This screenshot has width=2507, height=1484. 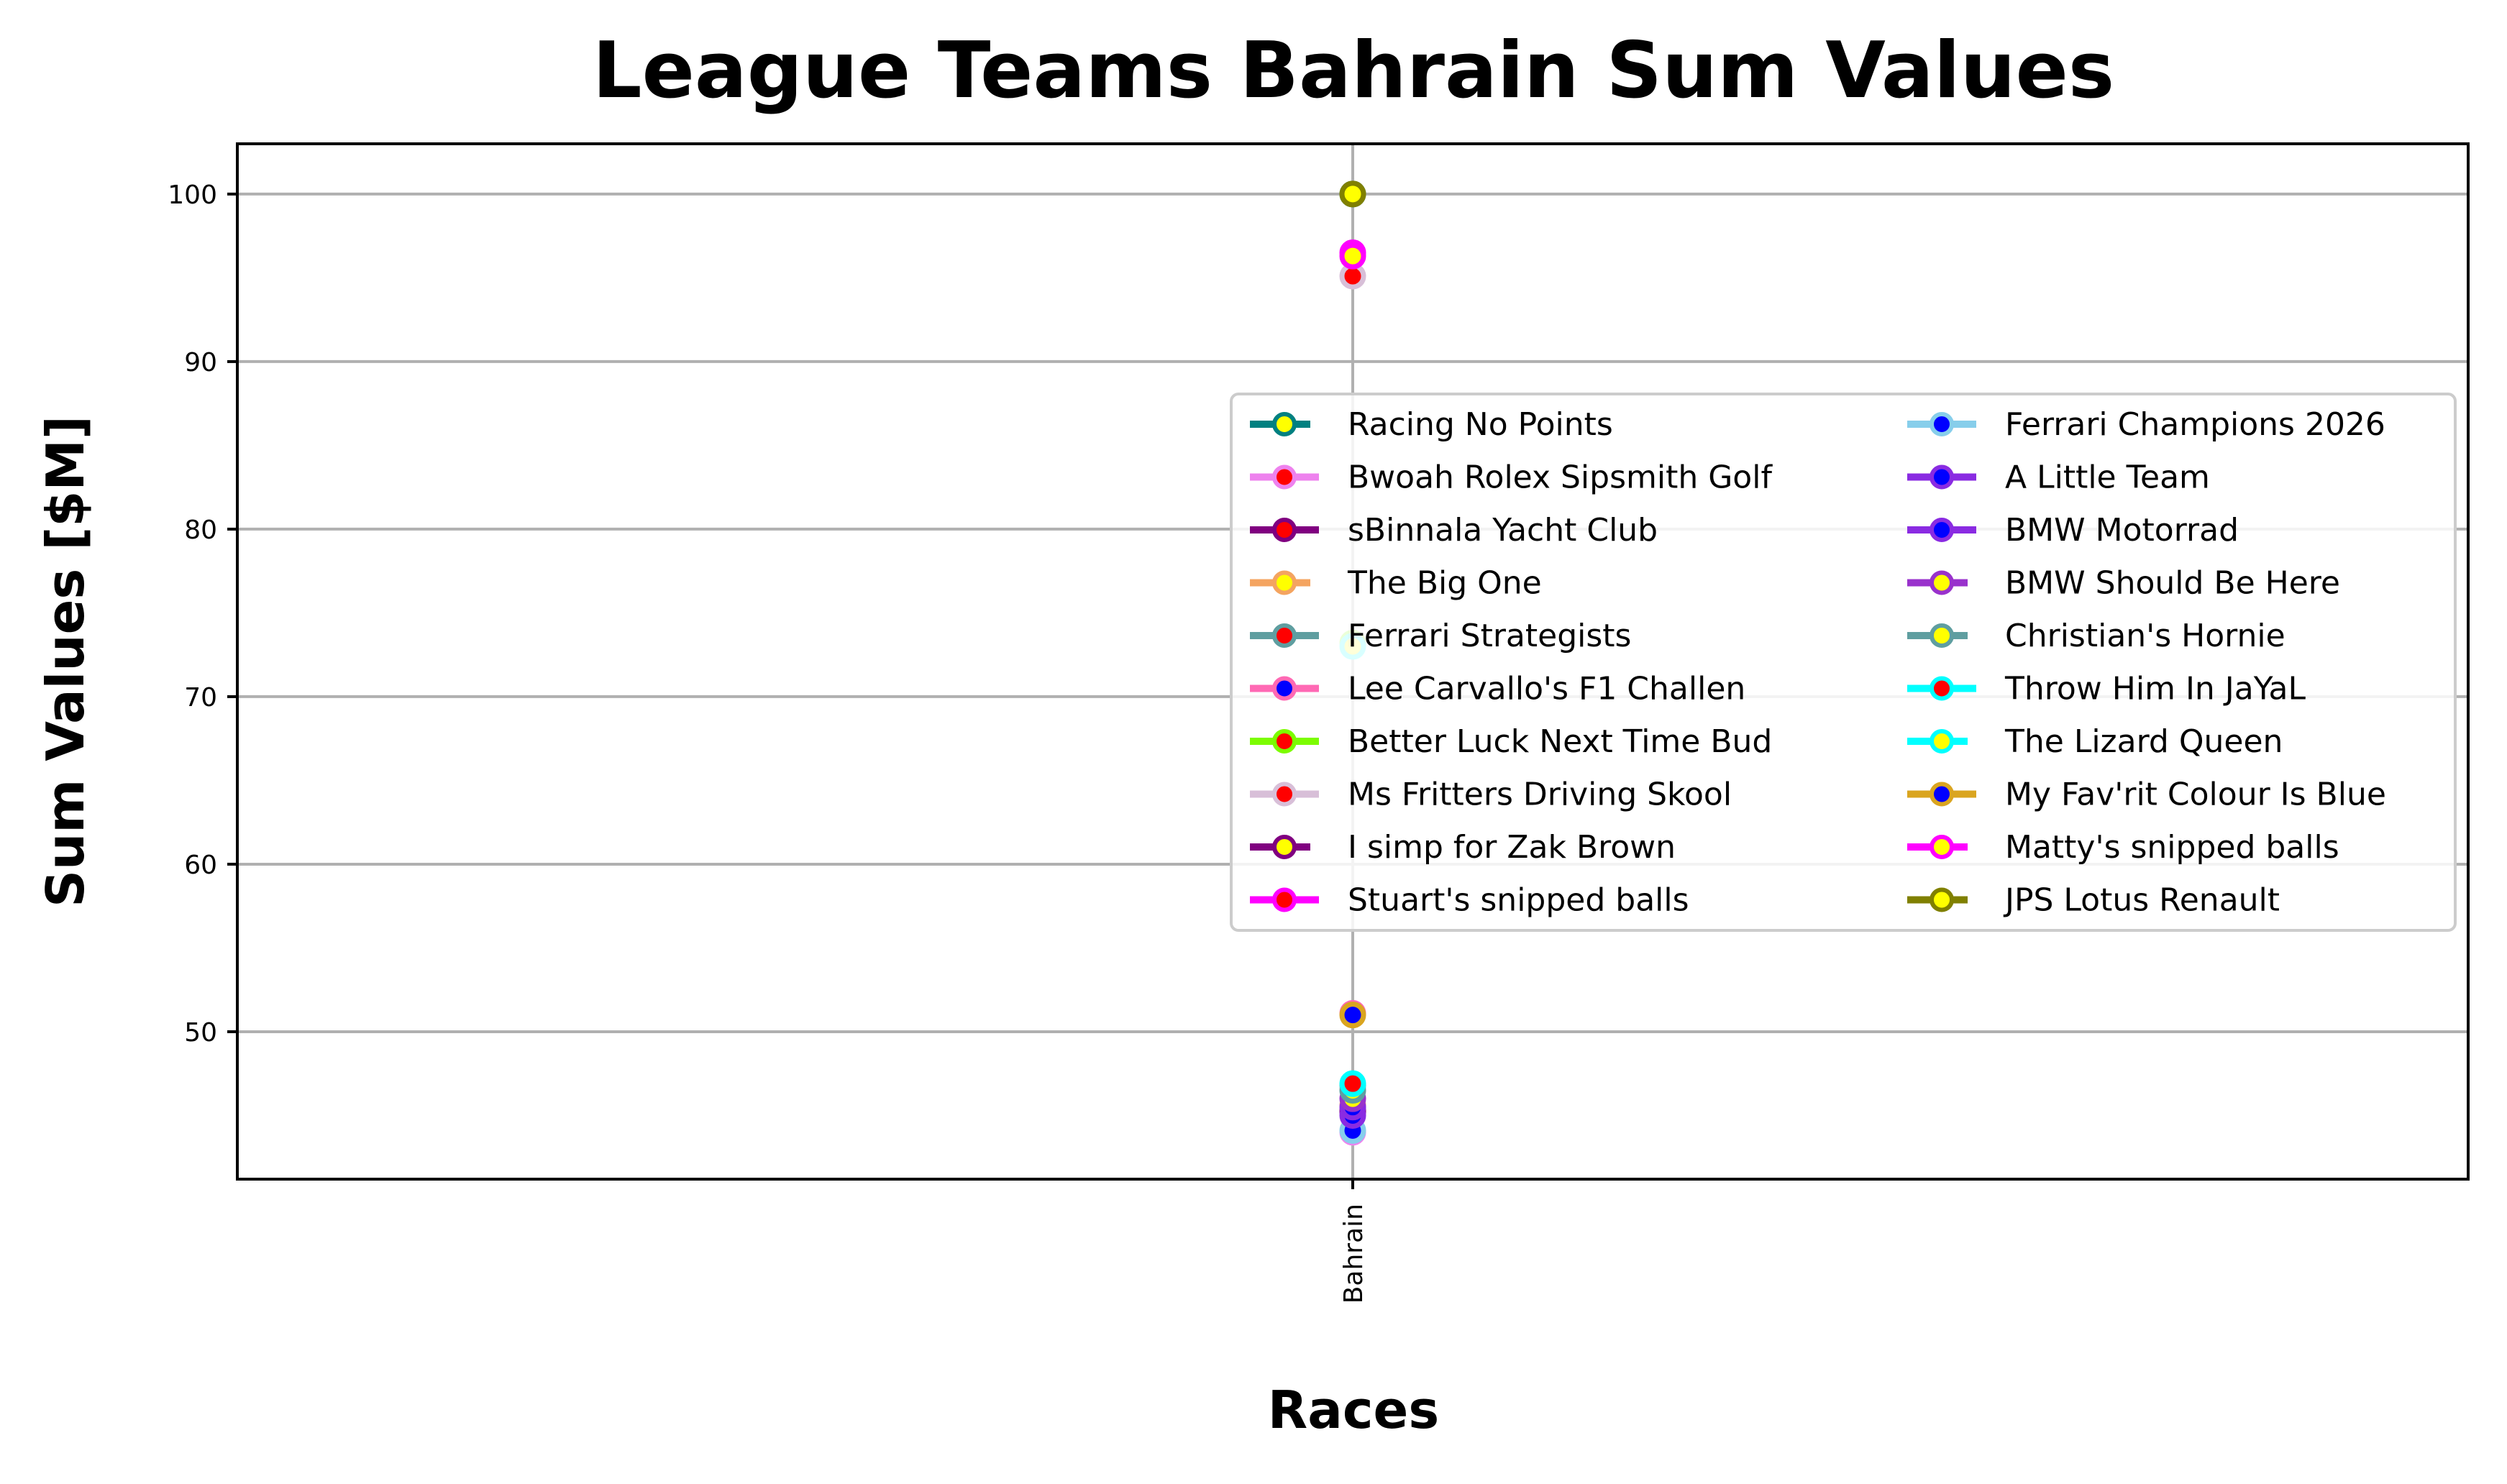 What do you see at coordinates (1444, 583) in the screenshot?
I see `legend-entry-label: The Big One` at bounding box center [1444, 583].